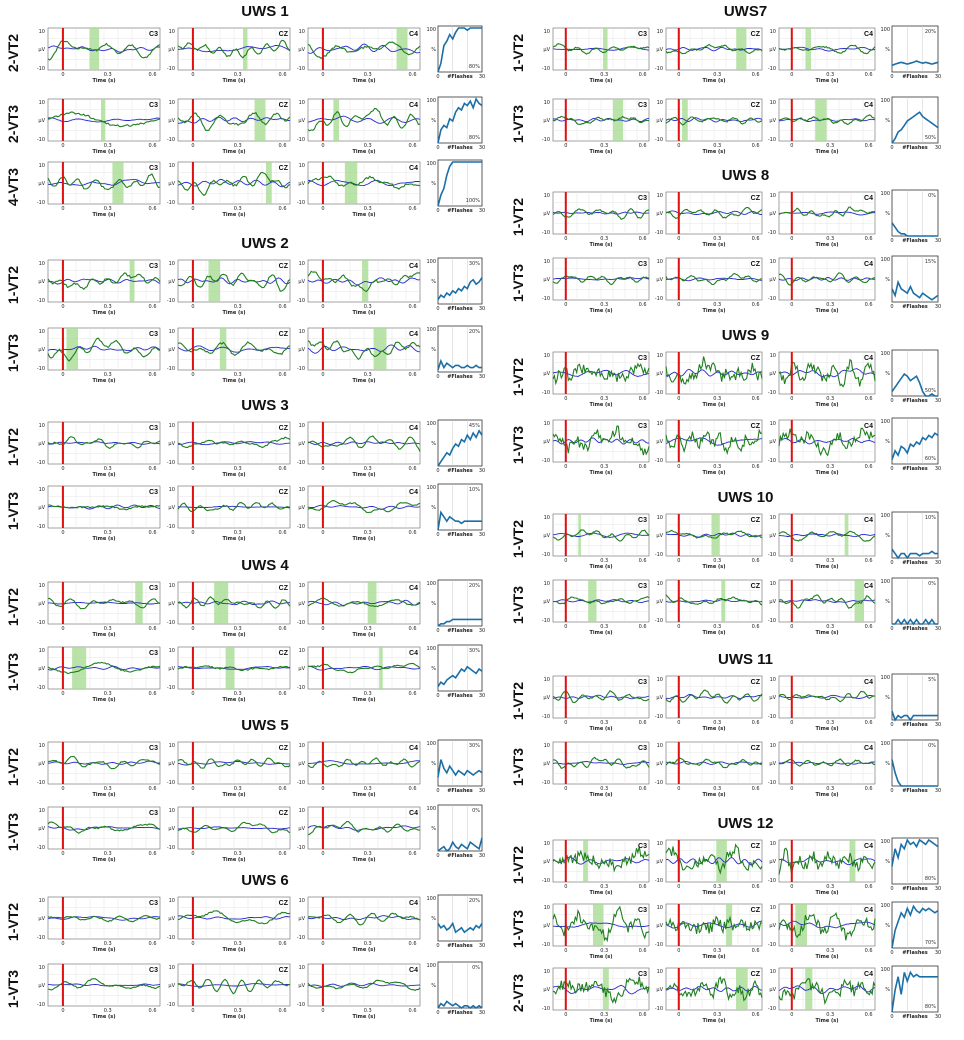 The width and height of the screenshot is (964, 1040). I want to click on accuracy-value: 60%, so click(930, 459).